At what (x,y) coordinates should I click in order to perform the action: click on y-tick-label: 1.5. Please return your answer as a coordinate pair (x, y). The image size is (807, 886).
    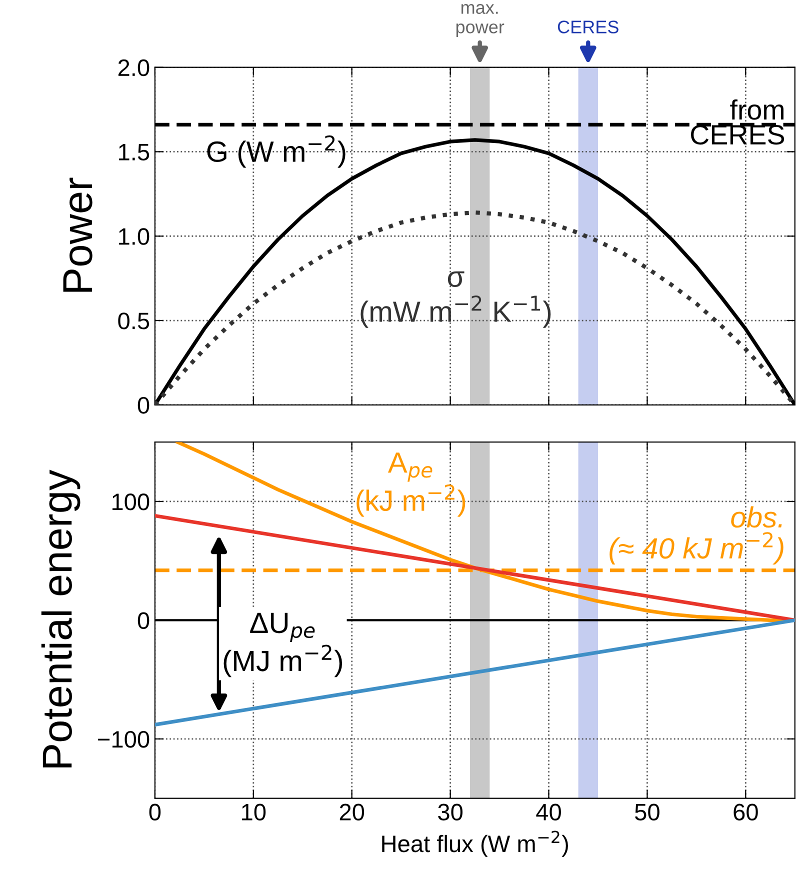
    Looking at the image, I should click on (134, 152).